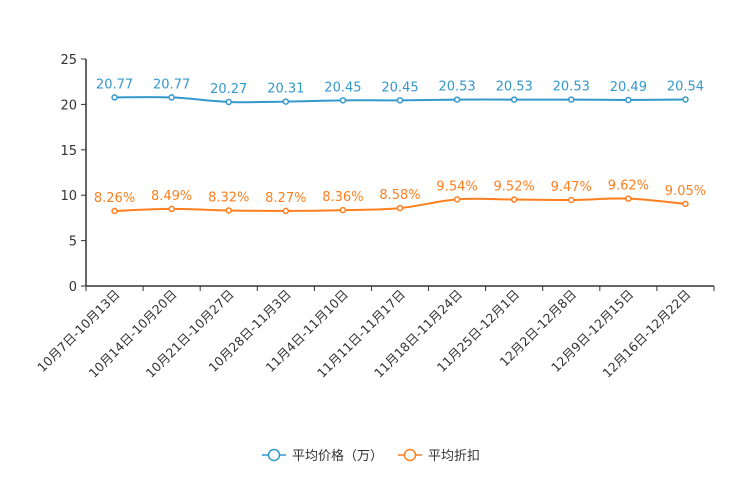  Describe the element at coordinates (73, 287) in the screenshot. I see `y-tick-label: 0` at that location.